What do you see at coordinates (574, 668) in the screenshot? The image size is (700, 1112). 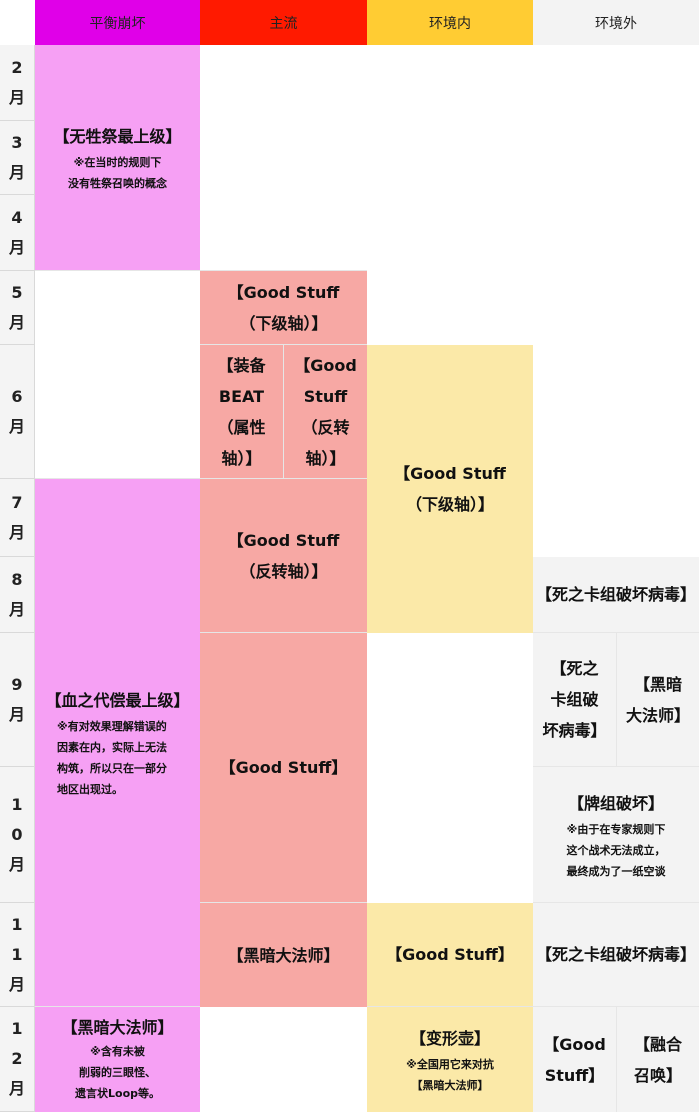 I see `deck-title: 【死之` at bounding box center [574, 668].